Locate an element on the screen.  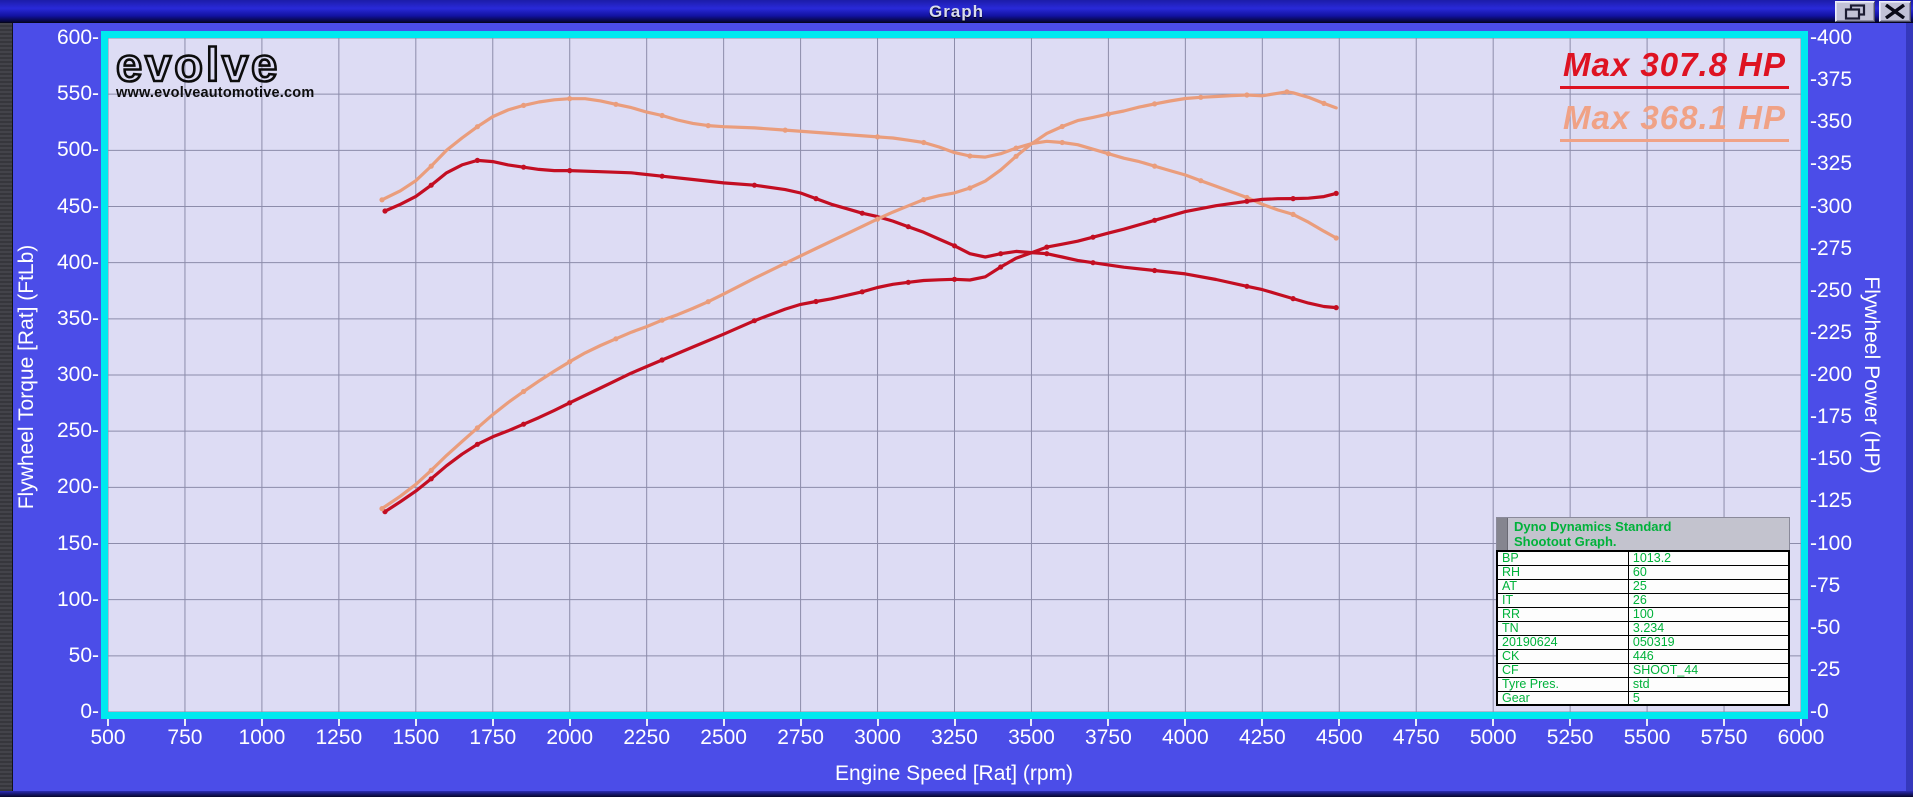
evolve-logo: evolve www.evolveautomotive.com is located at coordinates (215, 69).